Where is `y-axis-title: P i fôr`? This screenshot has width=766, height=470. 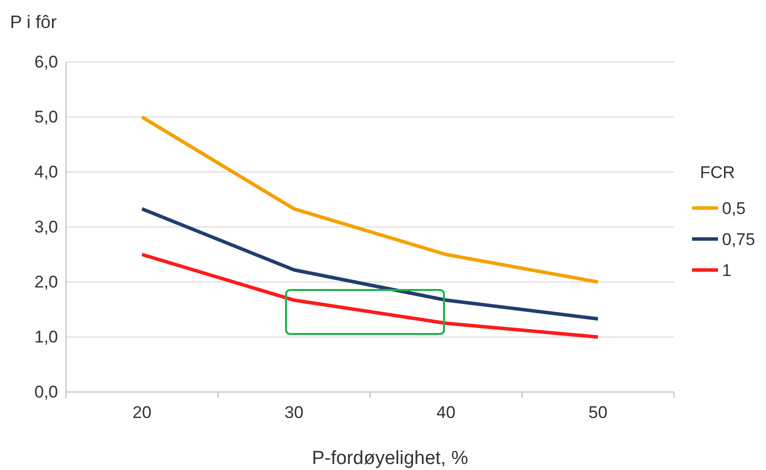 y-axis-title: P i fôr is located at coordinates (33, 22).